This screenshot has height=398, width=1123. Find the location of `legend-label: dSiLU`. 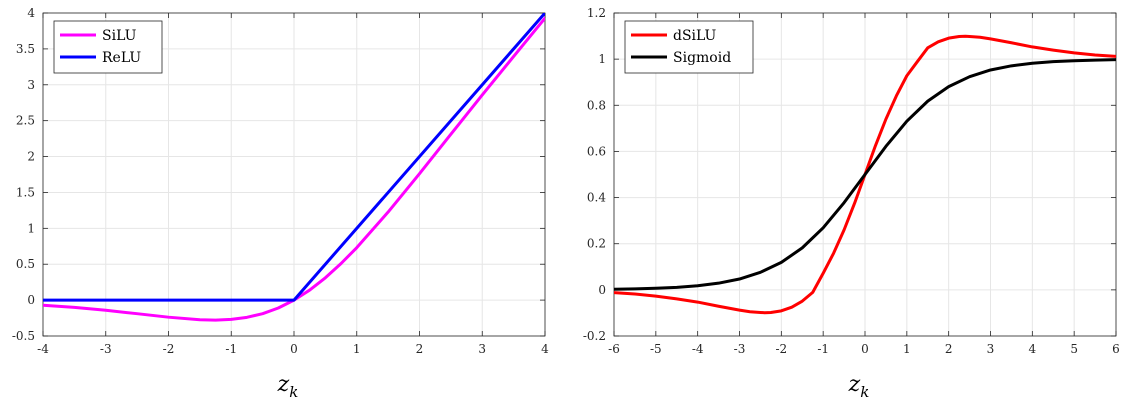

legend-label: dSiLU is located at coordinates (695, 36).